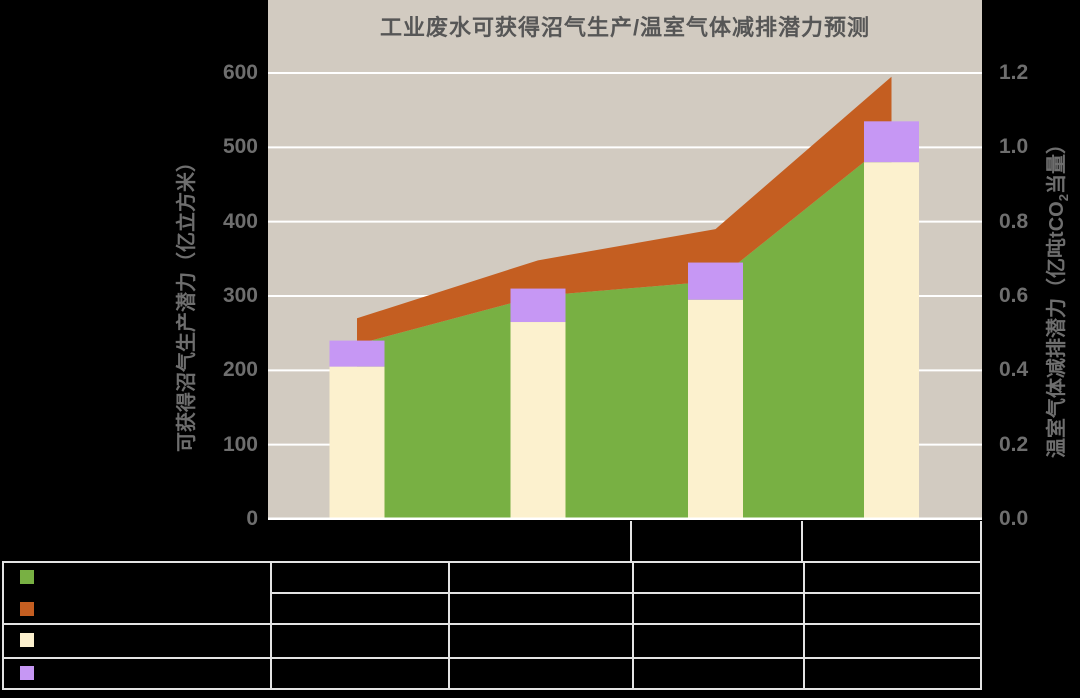  Describe the element at coordinates (27, 640) in the screenshot. I see `legend-swatch-cream-bar` at that location.